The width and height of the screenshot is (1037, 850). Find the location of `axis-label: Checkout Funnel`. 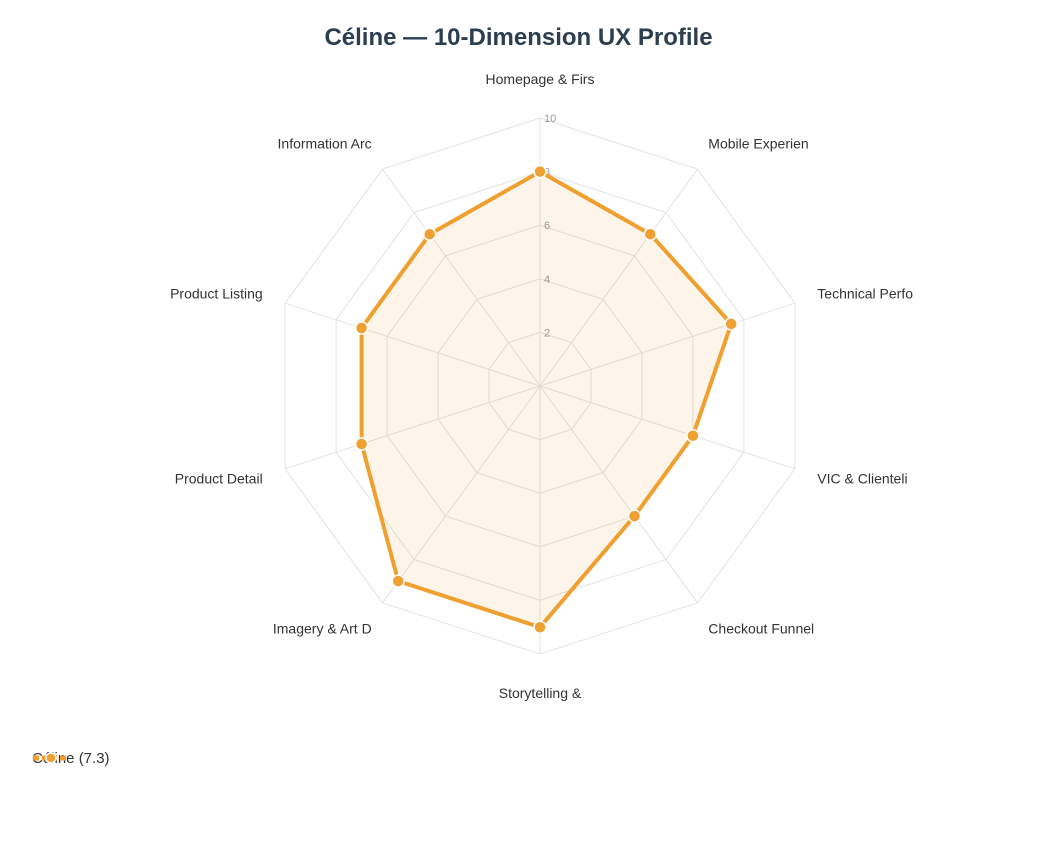

axis-label: Checkout Funnel is located at coordinates (761, 629).